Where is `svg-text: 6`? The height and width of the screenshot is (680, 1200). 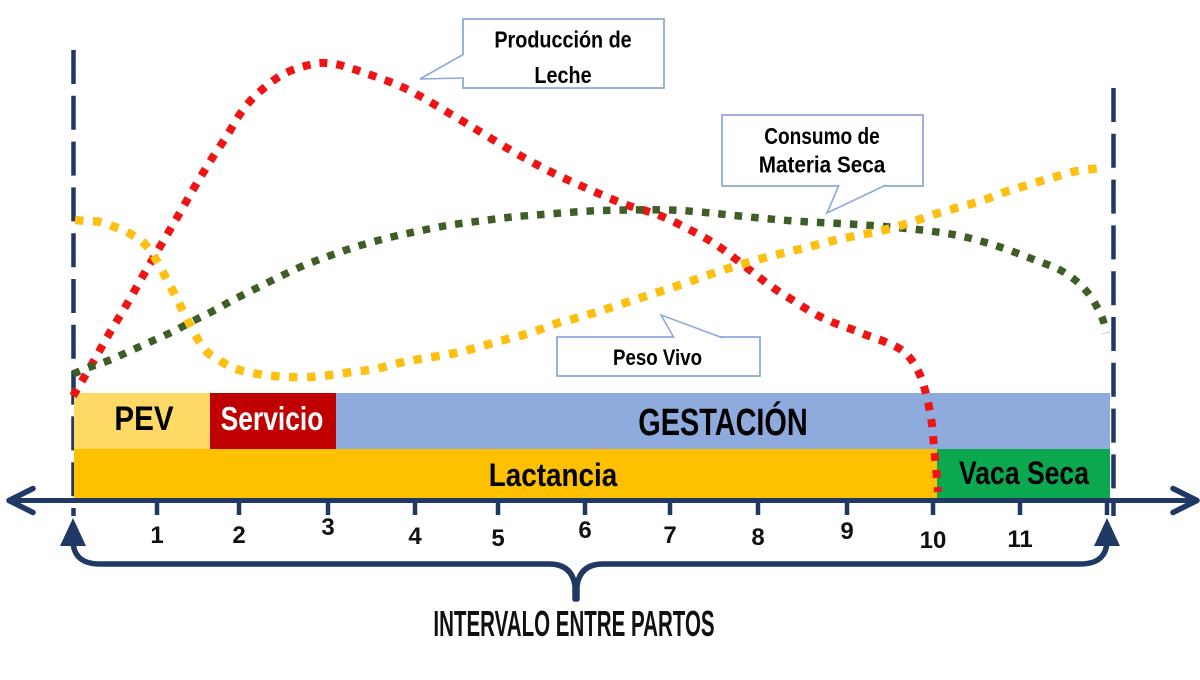 svg-text: 6 is located at coordinates (584, 530).